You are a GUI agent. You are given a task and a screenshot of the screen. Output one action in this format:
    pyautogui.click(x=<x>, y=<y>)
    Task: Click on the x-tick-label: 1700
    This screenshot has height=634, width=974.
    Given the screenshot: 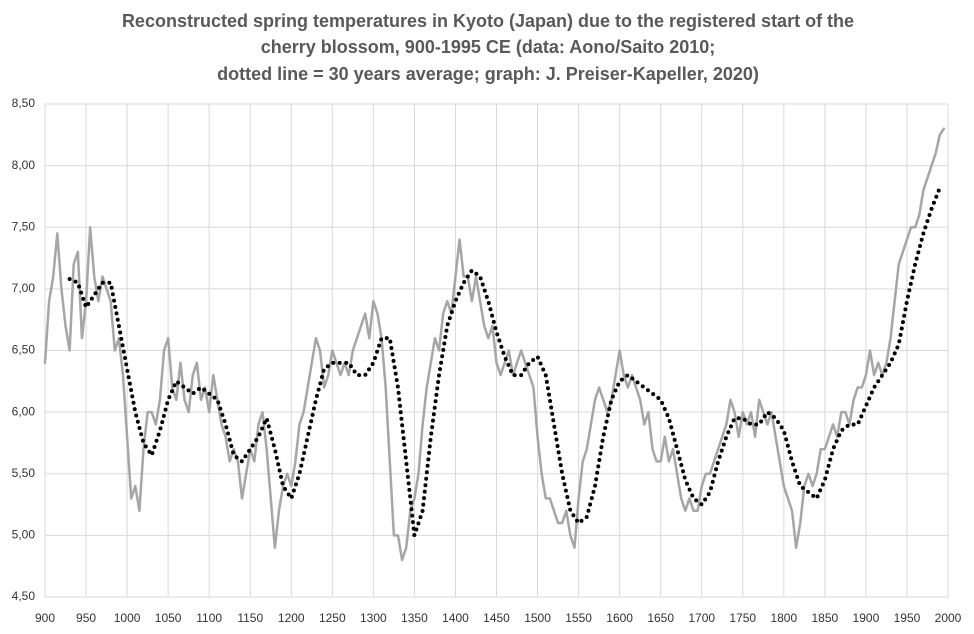 What is the action you would take?
    pyautogui.click(x=701, y=618)
    